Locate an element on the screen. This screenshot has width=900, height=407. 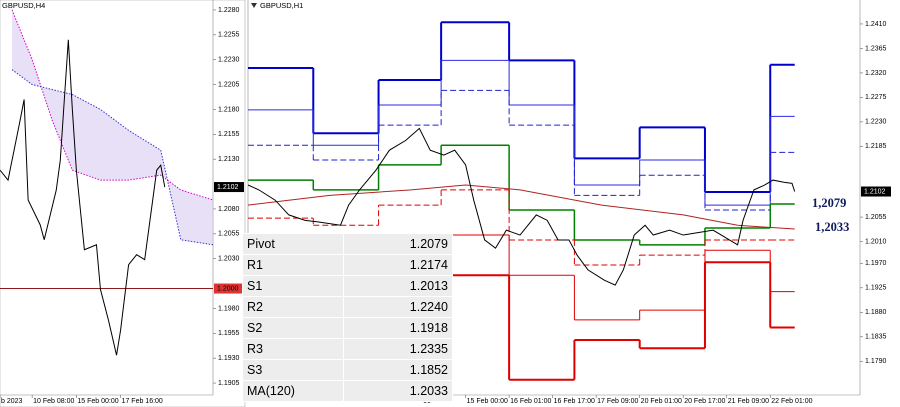
y-tick-label: 1.2410 is located at coordinates (876, 24).